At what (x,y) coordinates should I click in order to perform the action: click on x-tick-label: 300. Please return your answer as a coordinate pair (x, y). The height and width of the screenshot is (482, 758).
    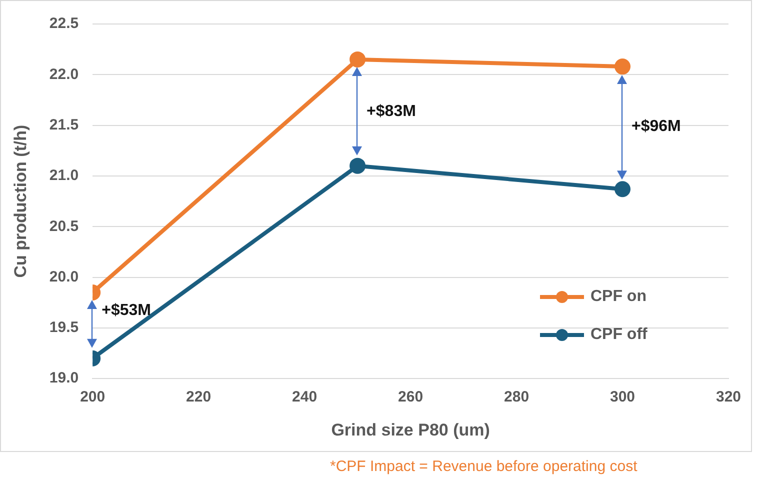
    Looking at the image, I should click on (623, 397).